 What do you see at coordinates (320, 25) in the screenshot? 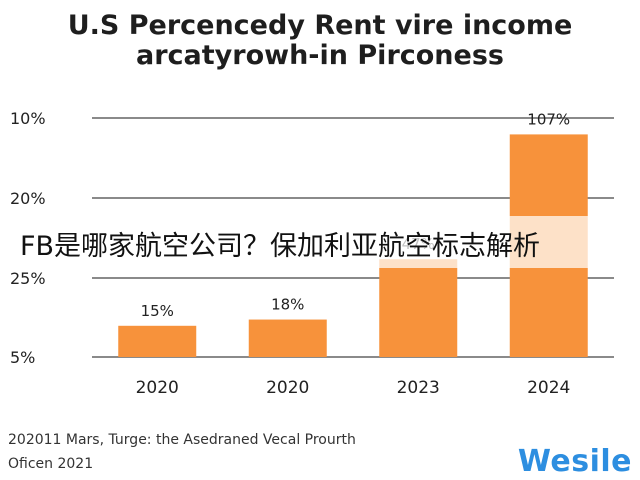
I see `chart-title-line1: U.S Percencedy Rent vire income` at bounding box center [320, 25].